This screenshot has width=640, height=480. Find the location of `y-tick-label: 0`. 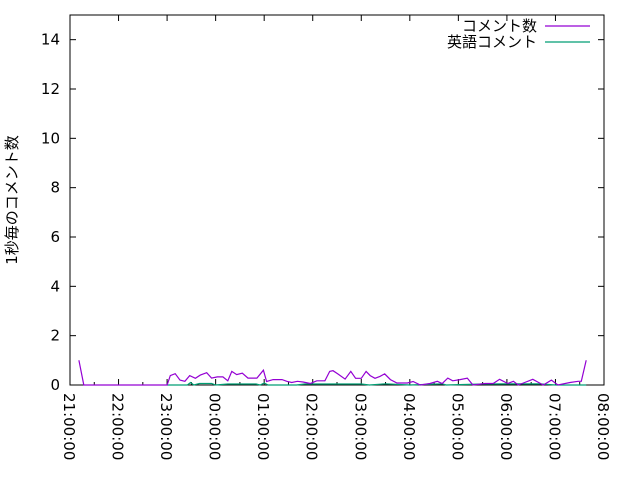

y-tick-label: 0 is located at coordinates (55, 385).